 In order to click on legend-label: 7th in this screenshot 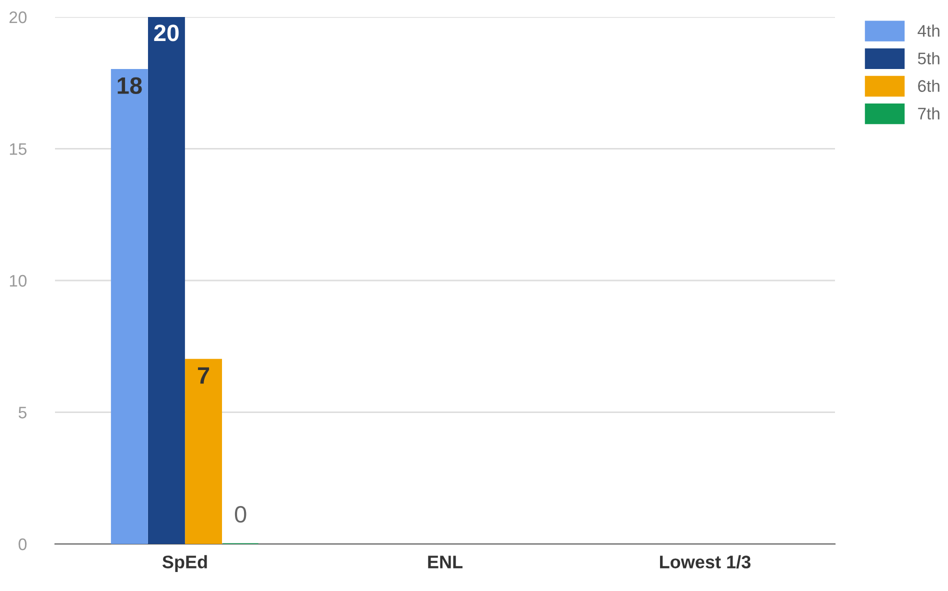, I will do `click(929, 113)`.